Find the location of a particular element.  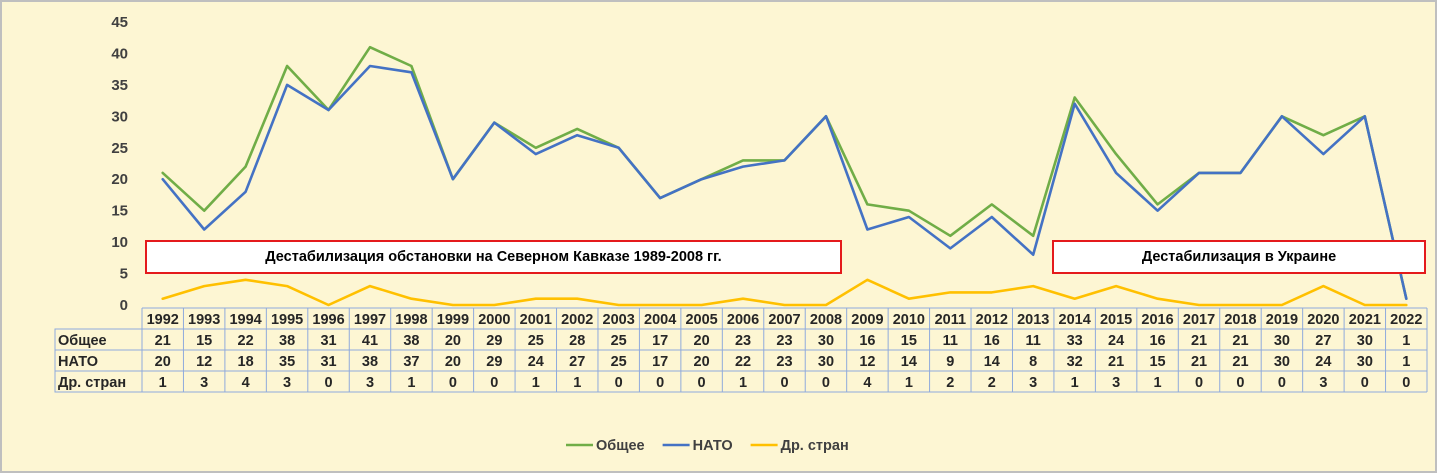

x-tick-label: 2000 is located at coordinates (494, 320).